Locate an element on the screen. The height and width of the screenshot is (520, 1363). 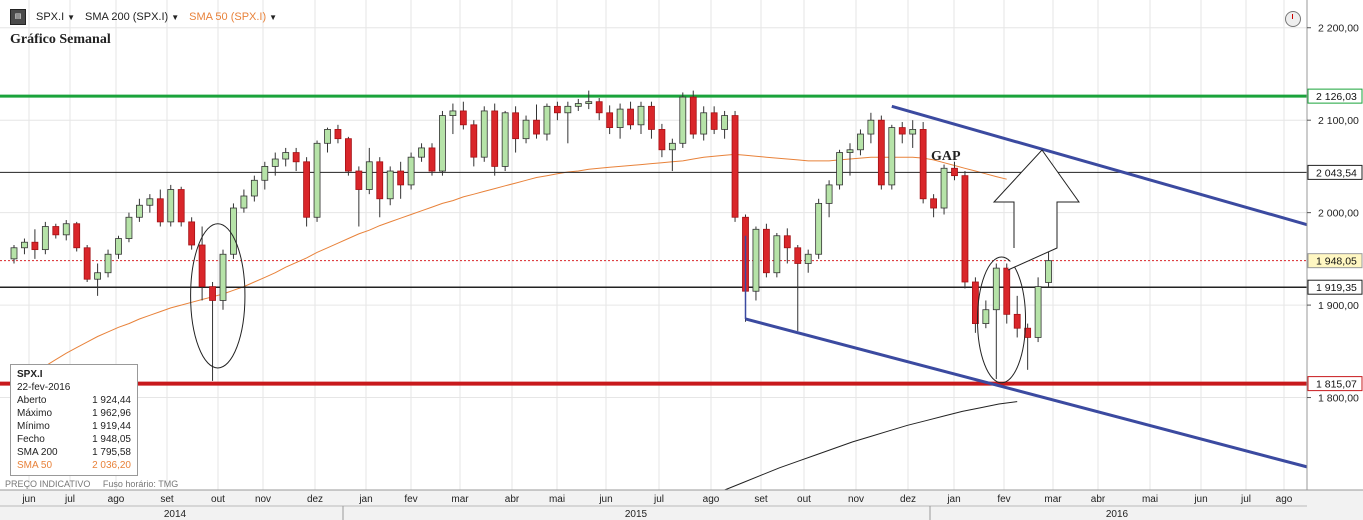
symbol-label: SPX.I is located at coordinates (50, 17).